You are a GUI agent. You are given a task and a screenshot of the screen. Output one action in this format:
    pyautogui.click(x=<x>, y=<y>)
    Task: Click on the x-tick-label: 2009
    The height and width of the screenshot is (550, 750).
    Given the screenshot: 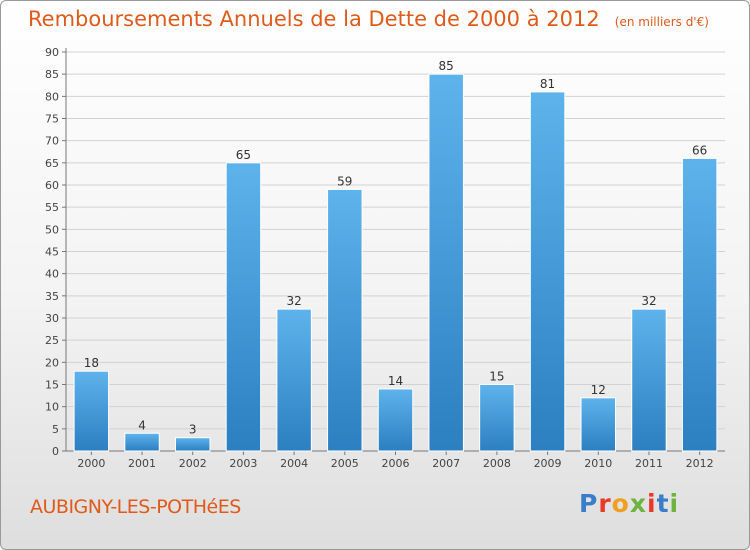 What is the action you would take?
    pyautogui.click(x=548, y=463)
    